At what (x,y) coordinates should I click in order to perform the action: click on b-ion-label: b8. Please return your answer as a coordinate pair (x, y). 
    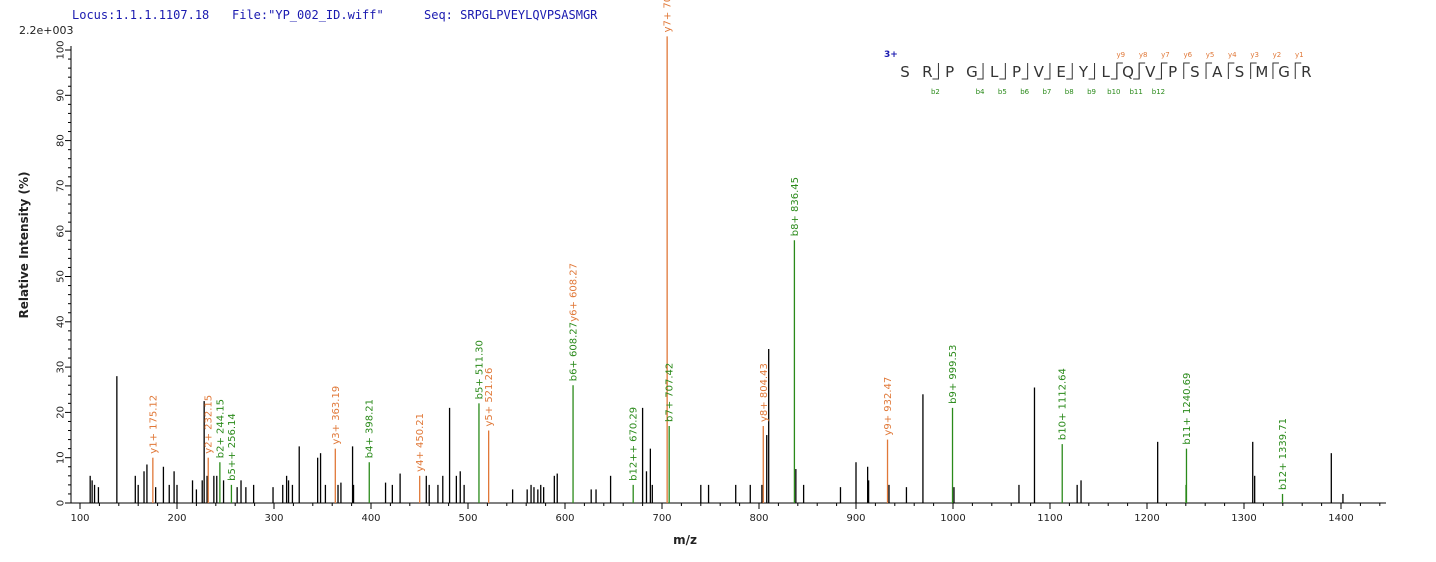
    Looking at the image, I should click on (1069, 92).